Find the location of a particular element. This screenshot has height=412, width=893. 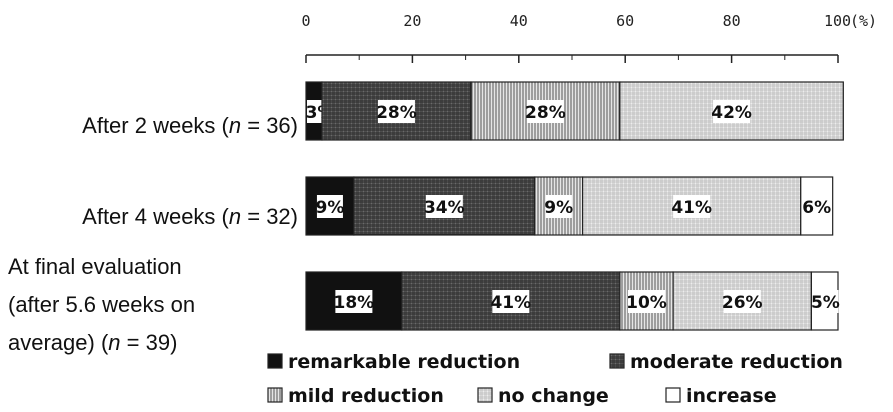

x-tick-label: 100 is located at coordinates (837, 21).